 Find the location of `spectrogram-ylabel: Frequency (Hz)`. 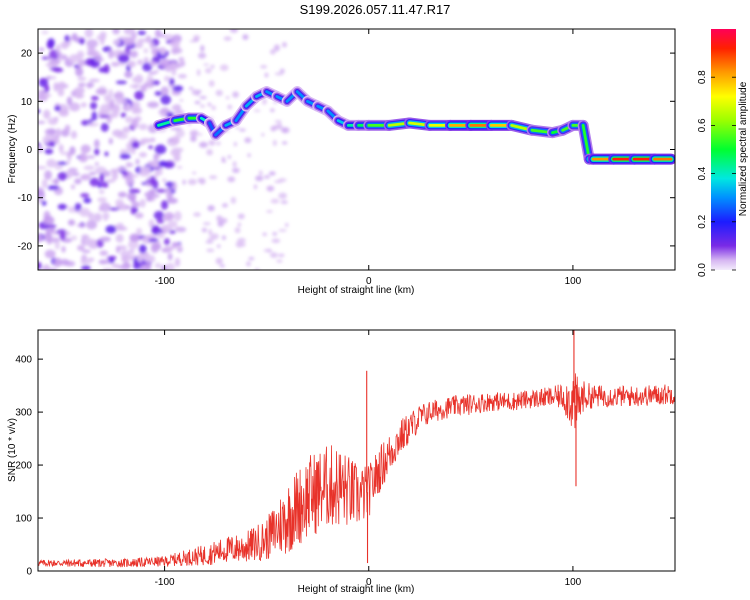

spectrogram-ylabel: Frequency (Hz) is located at coordinates (12, 149).